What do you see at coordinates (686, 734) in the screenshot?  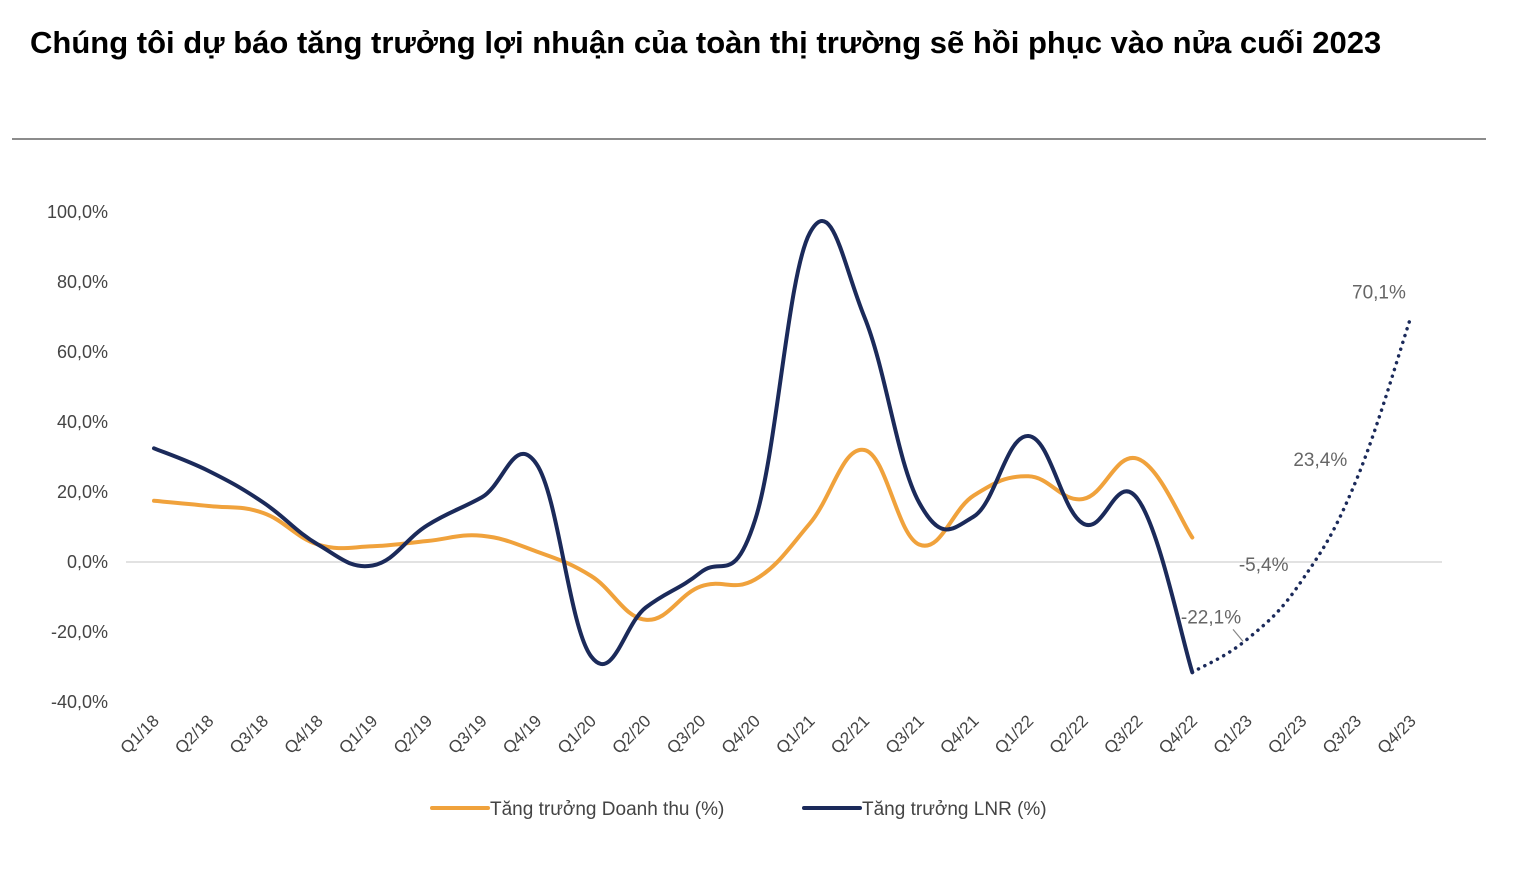 I see `x-tick-label: Q3/20` at bounding box center [686, 734].